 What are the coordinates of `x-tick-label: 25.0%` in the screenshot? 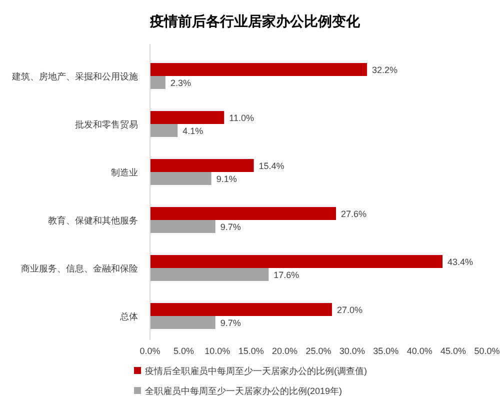 It's located at (319, 351).